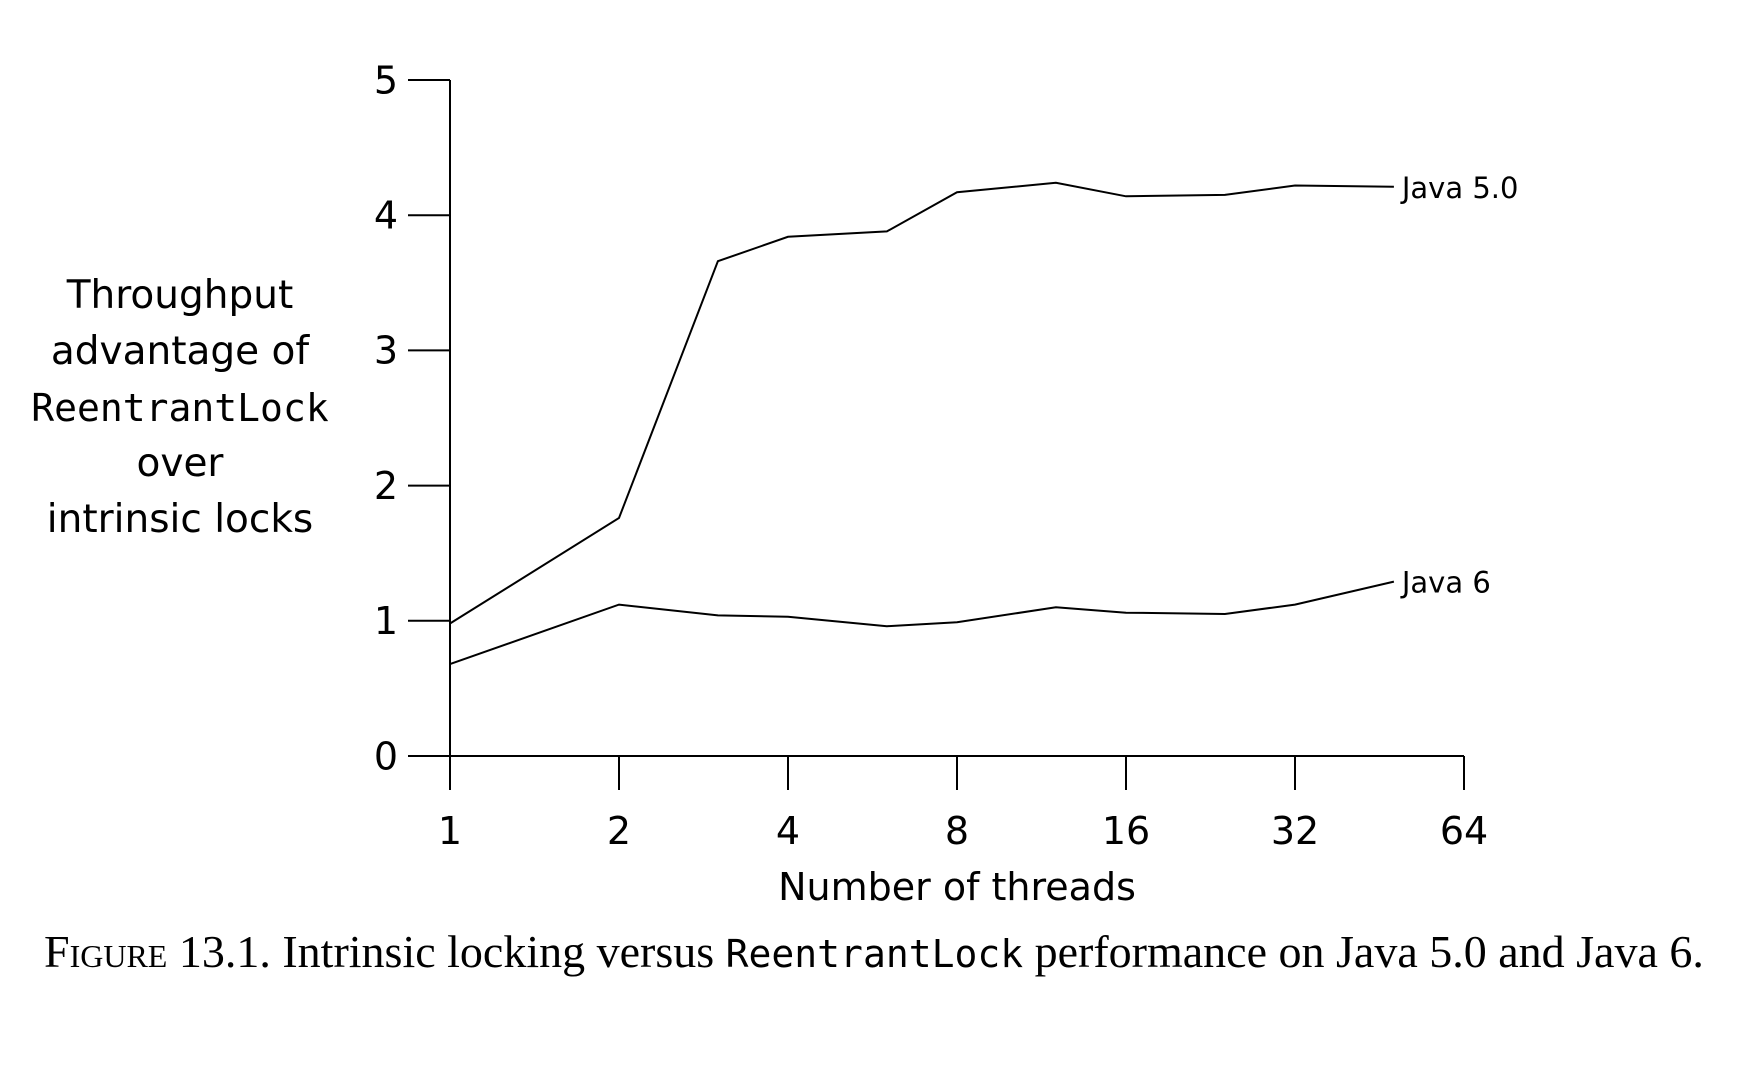  What do you see at coordinates (386, 486) in the screenshot?
I see `y-tick-label: 2` at bounding box center [386, 486].